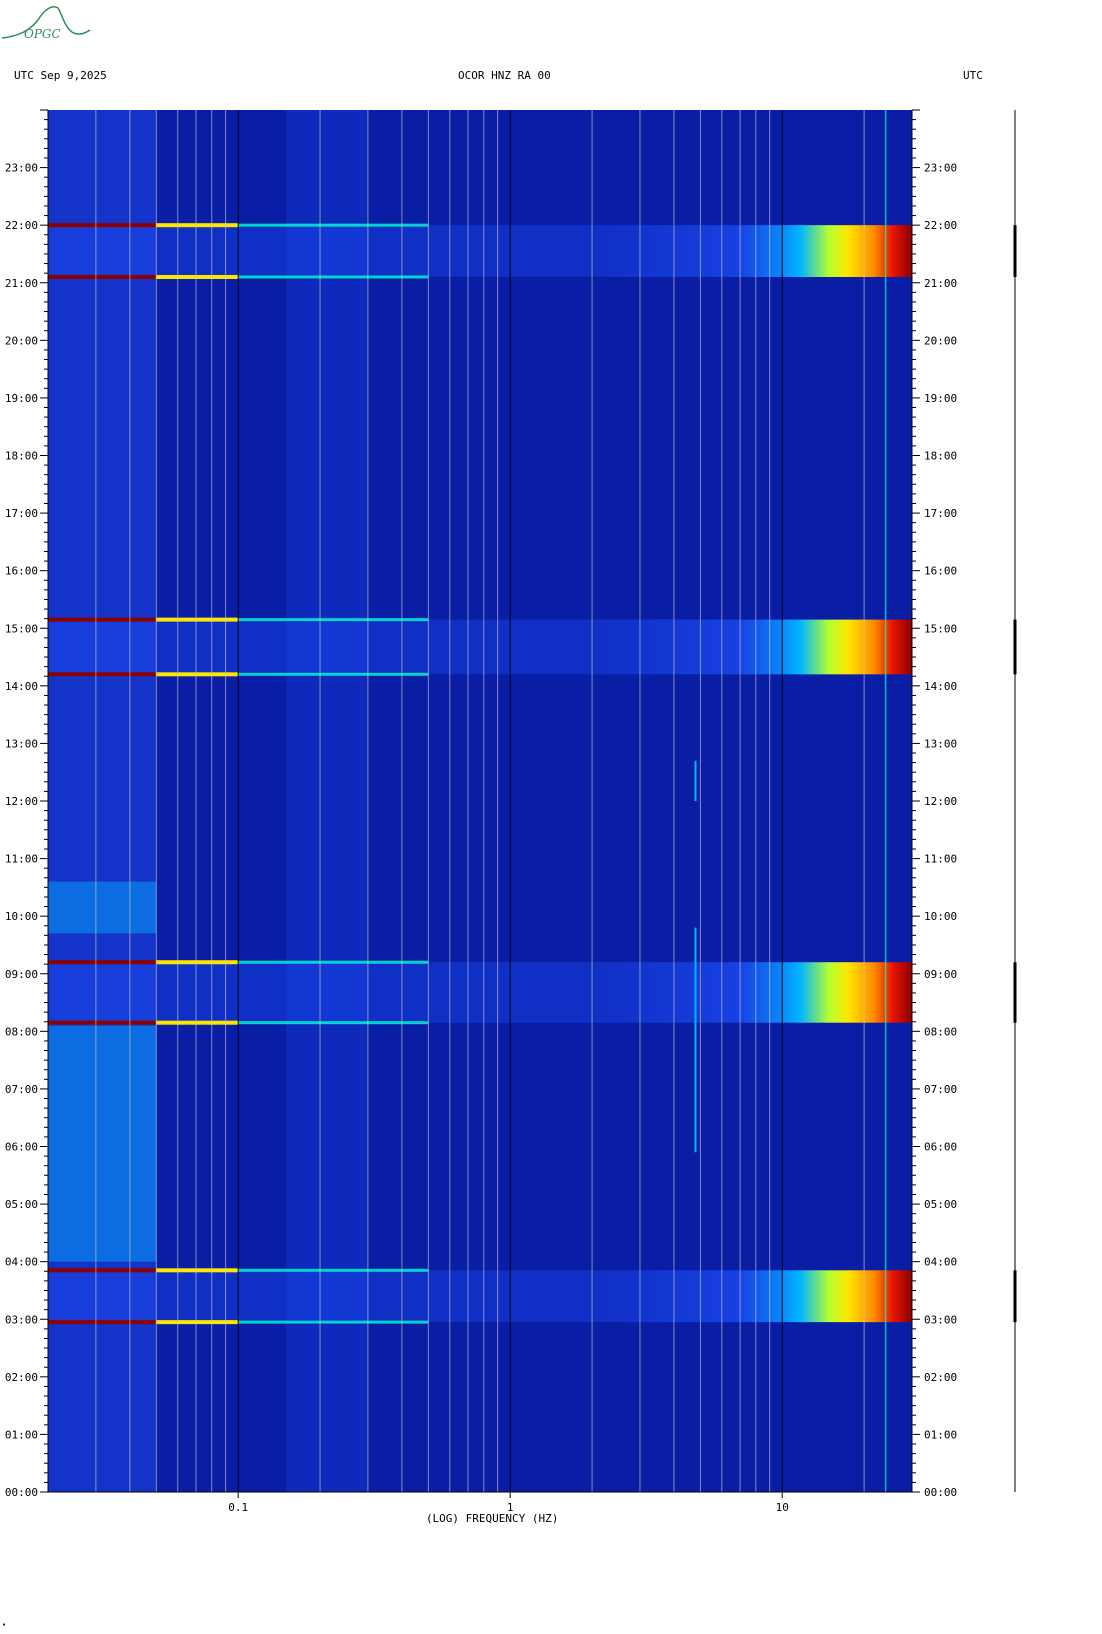  I want to click on y-tick-label-left: 02:00, so click(21, 1377).